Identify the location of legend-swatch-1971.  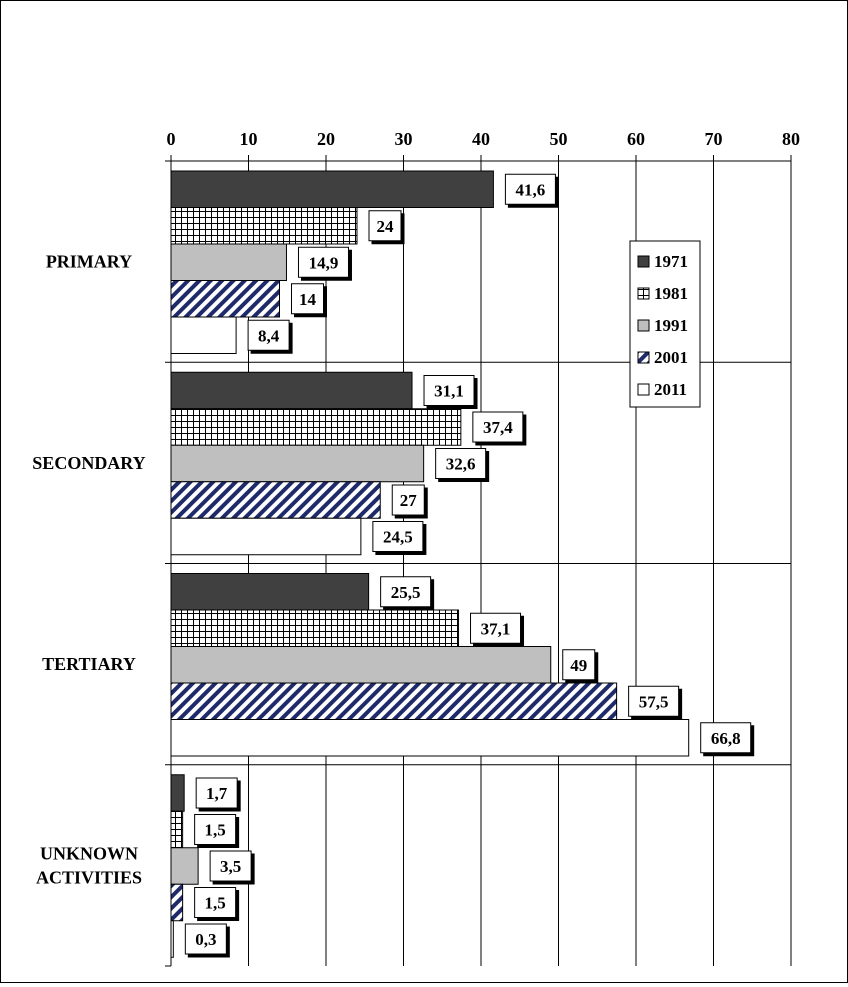
(643, 261).